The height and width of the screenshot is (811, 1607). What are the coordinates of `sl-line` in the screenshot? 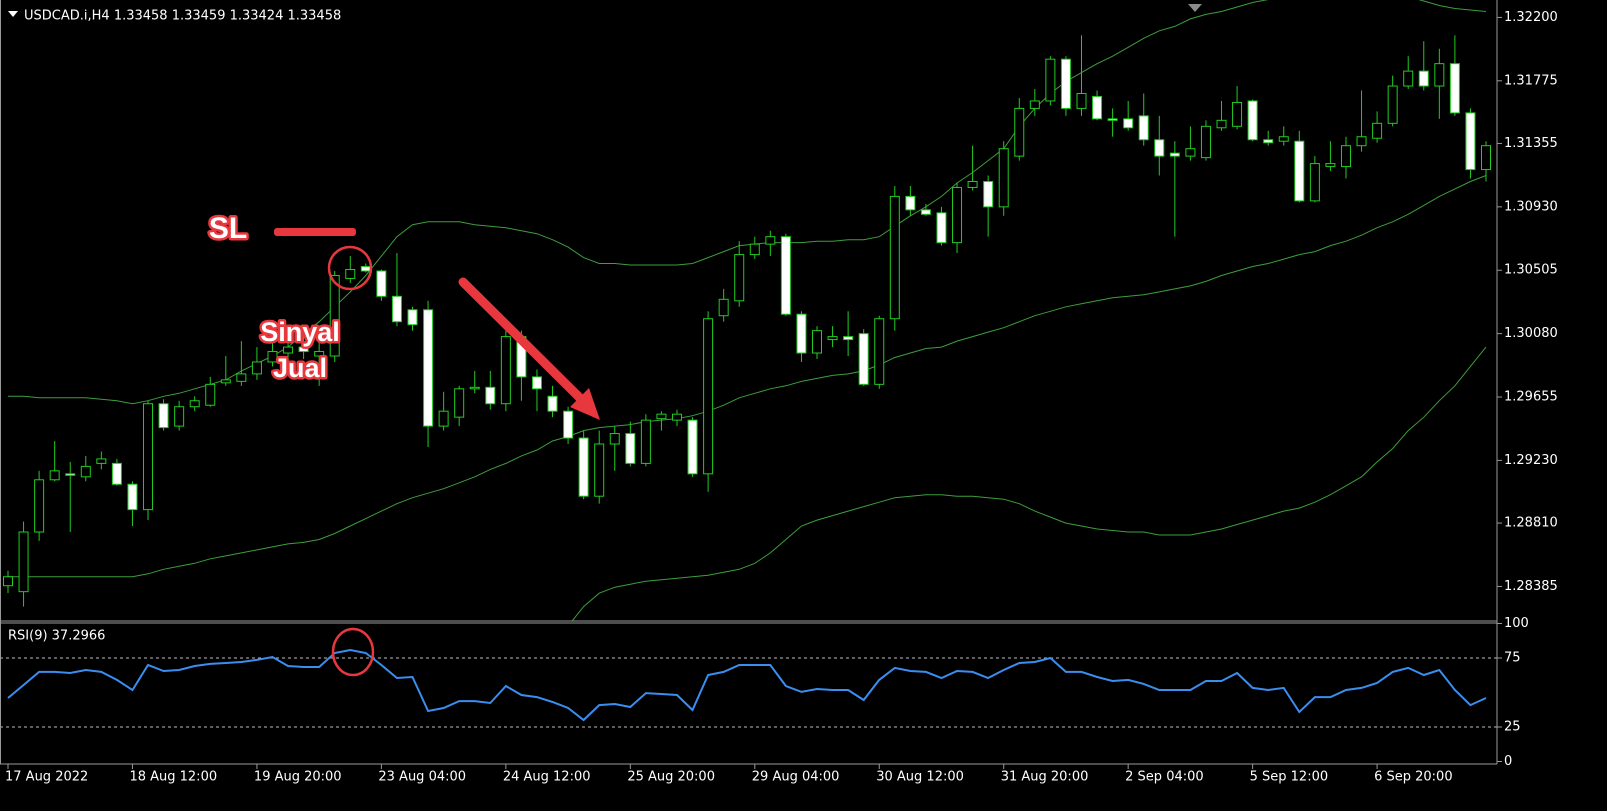 It's located at (315, 232).